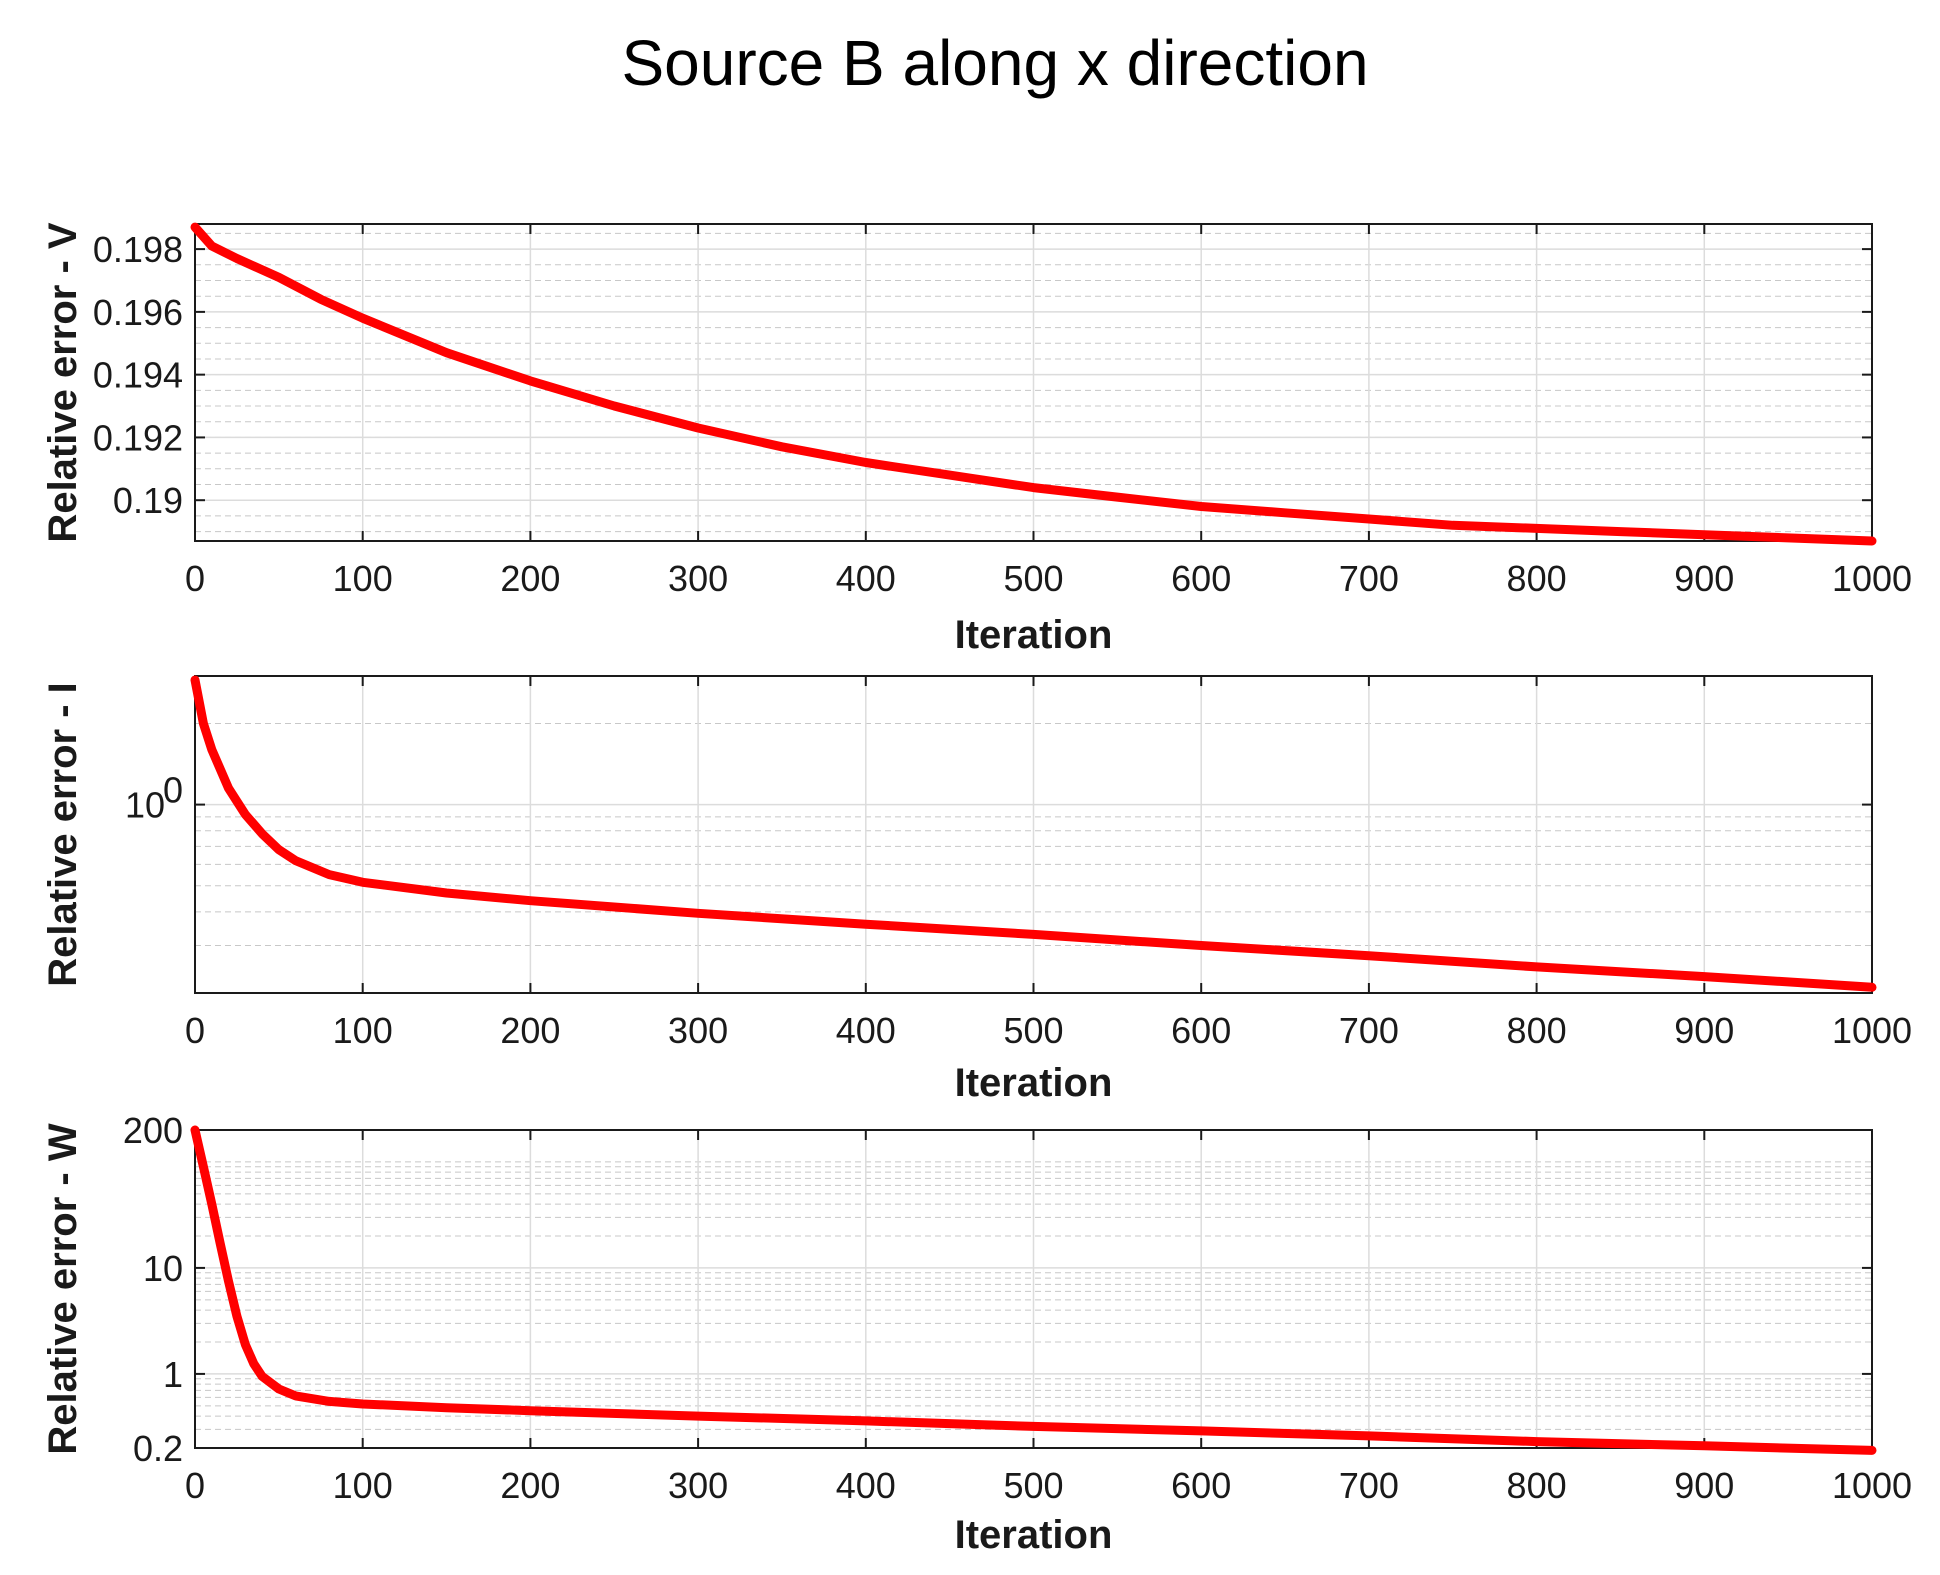 The image size is (1940, 1575). I want to click on y-tick-label: 200, so click(153, 1130).